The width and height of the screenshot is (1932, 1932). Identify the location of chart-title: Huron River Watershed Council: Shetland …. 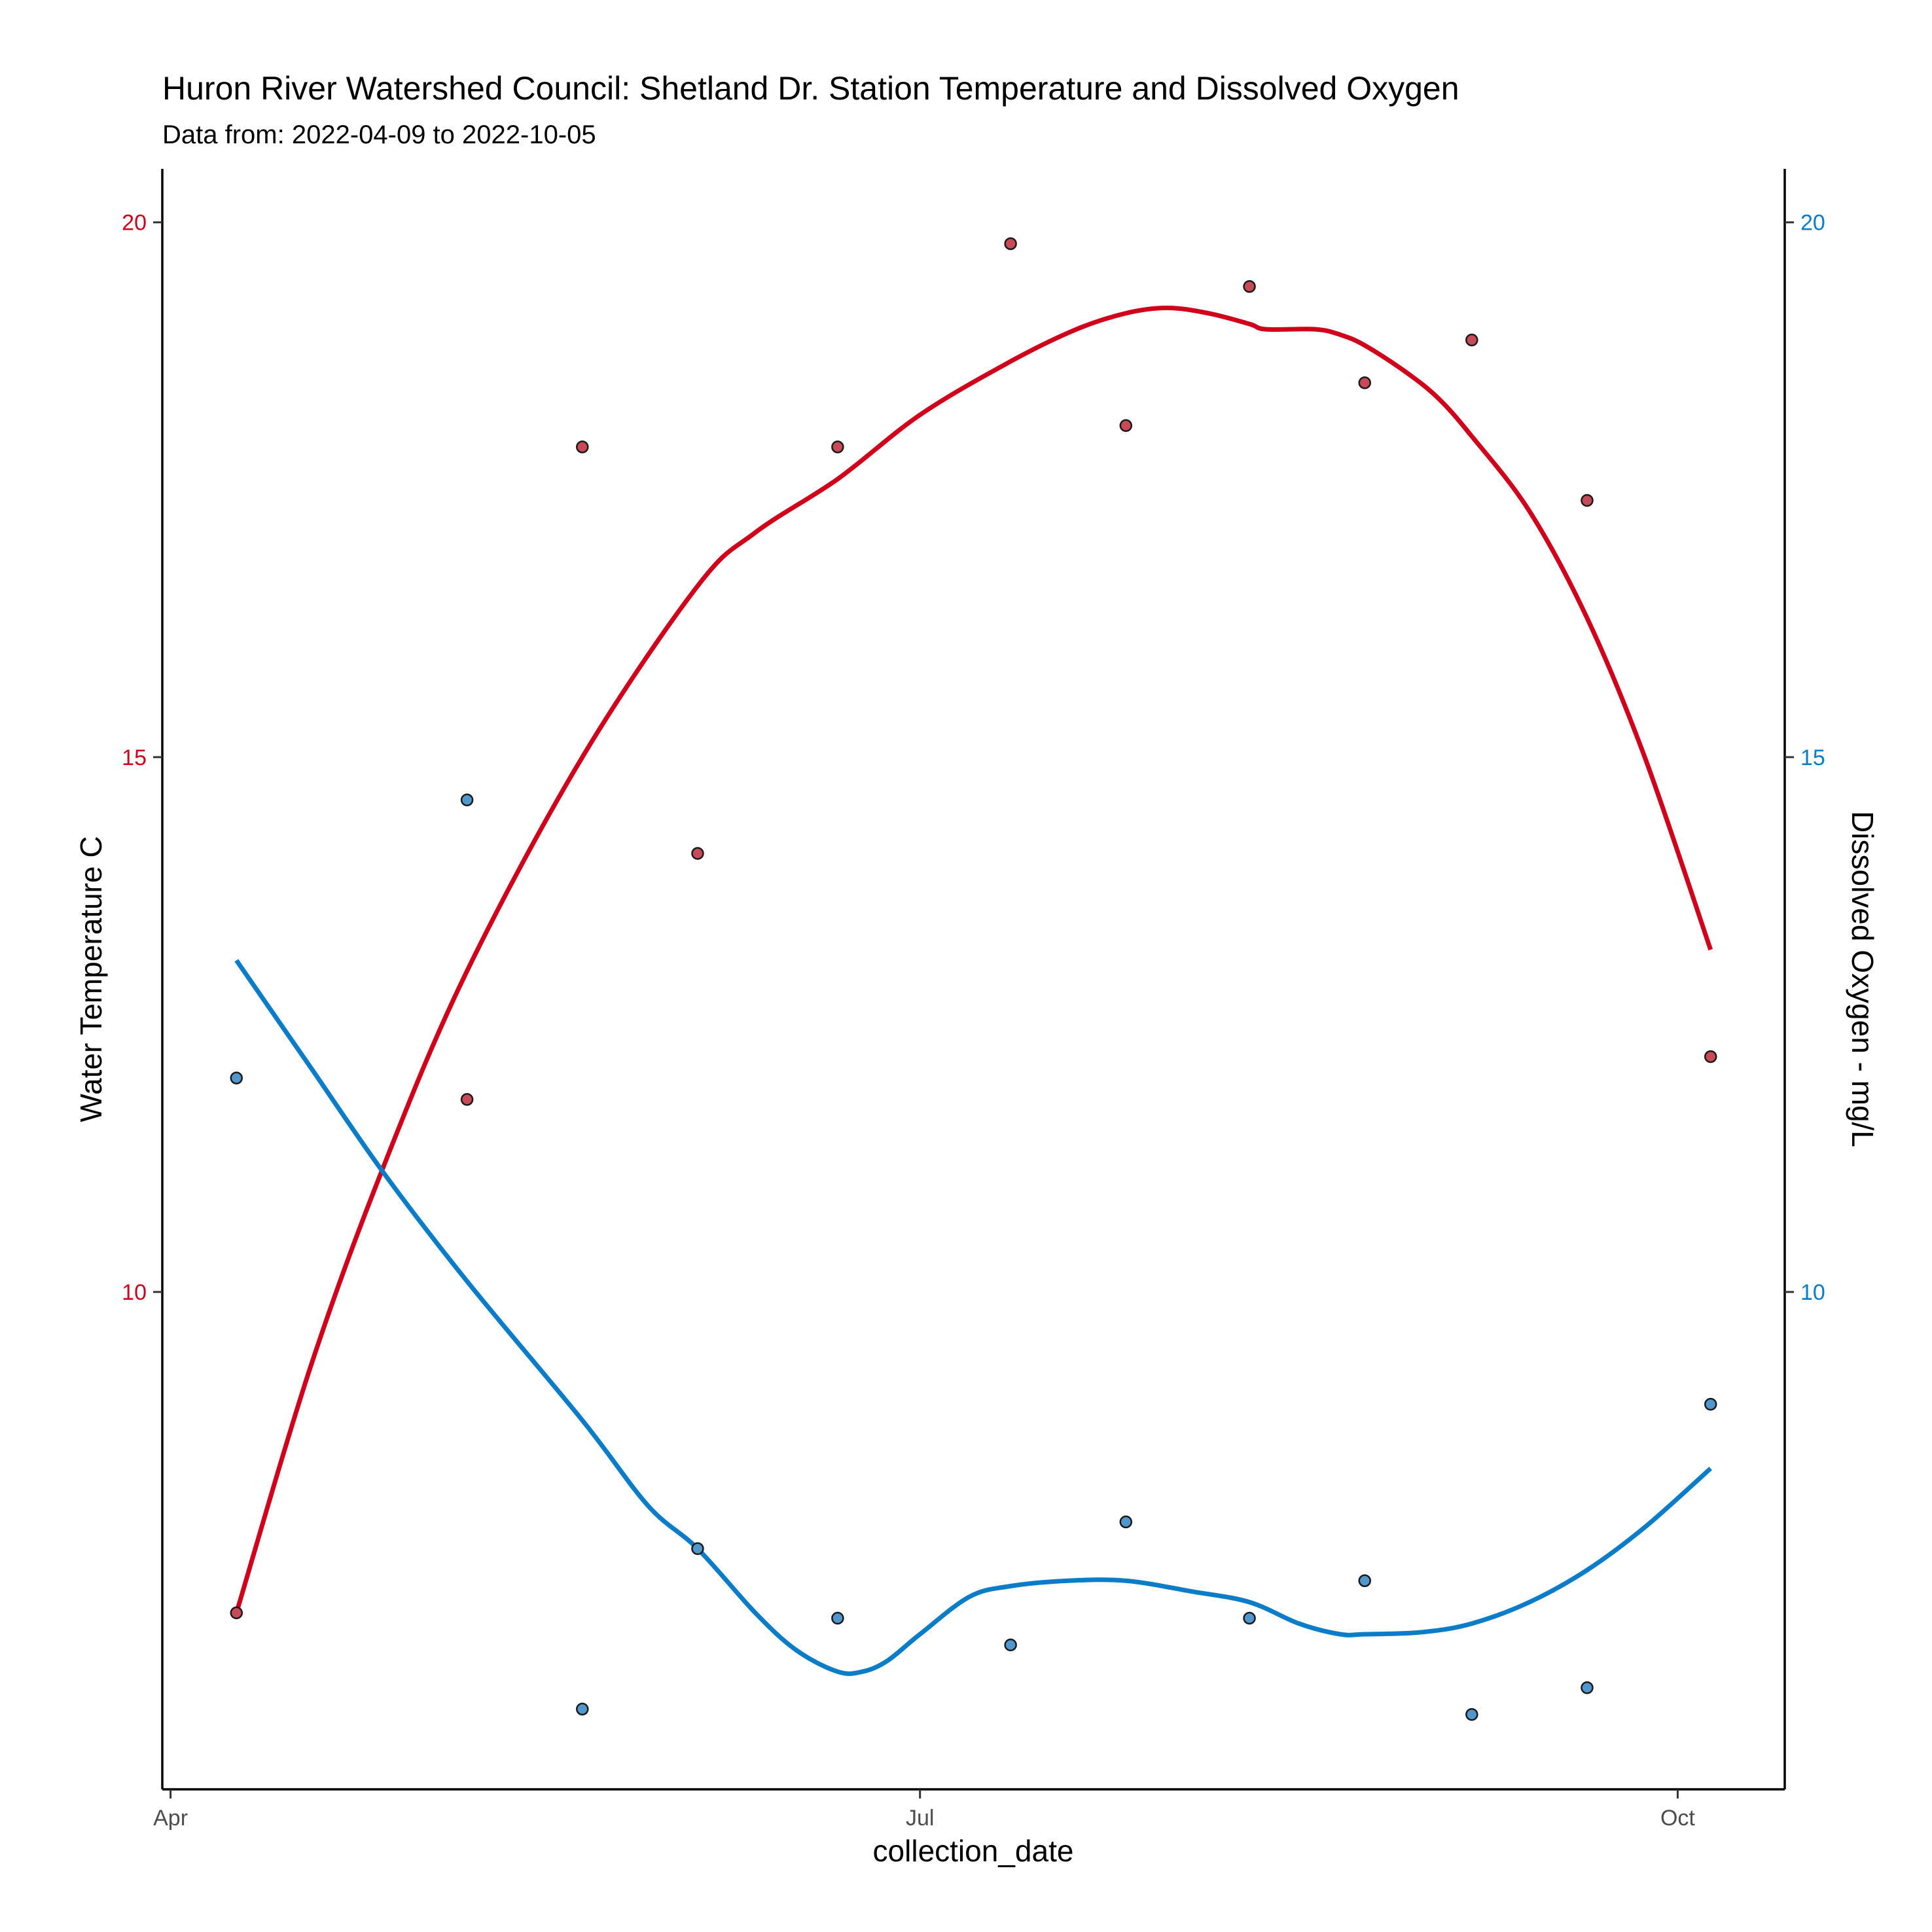
(810, 88).